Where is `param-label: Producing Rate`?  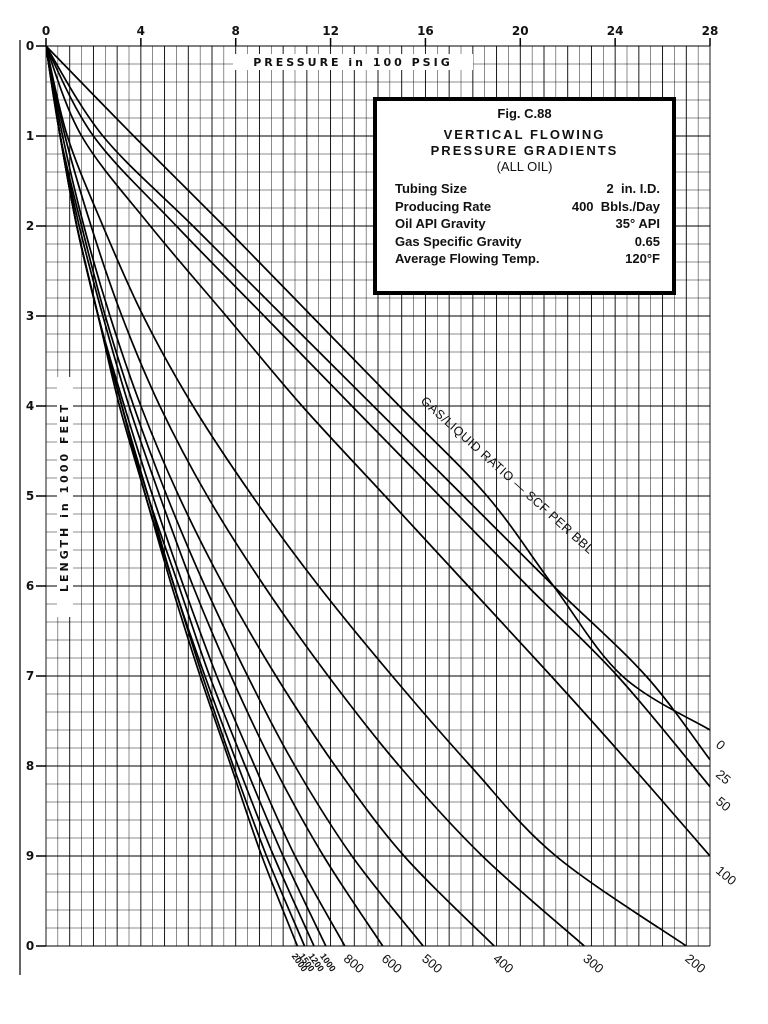 param-label: Producing Rate is located at coordinates (443, 206).